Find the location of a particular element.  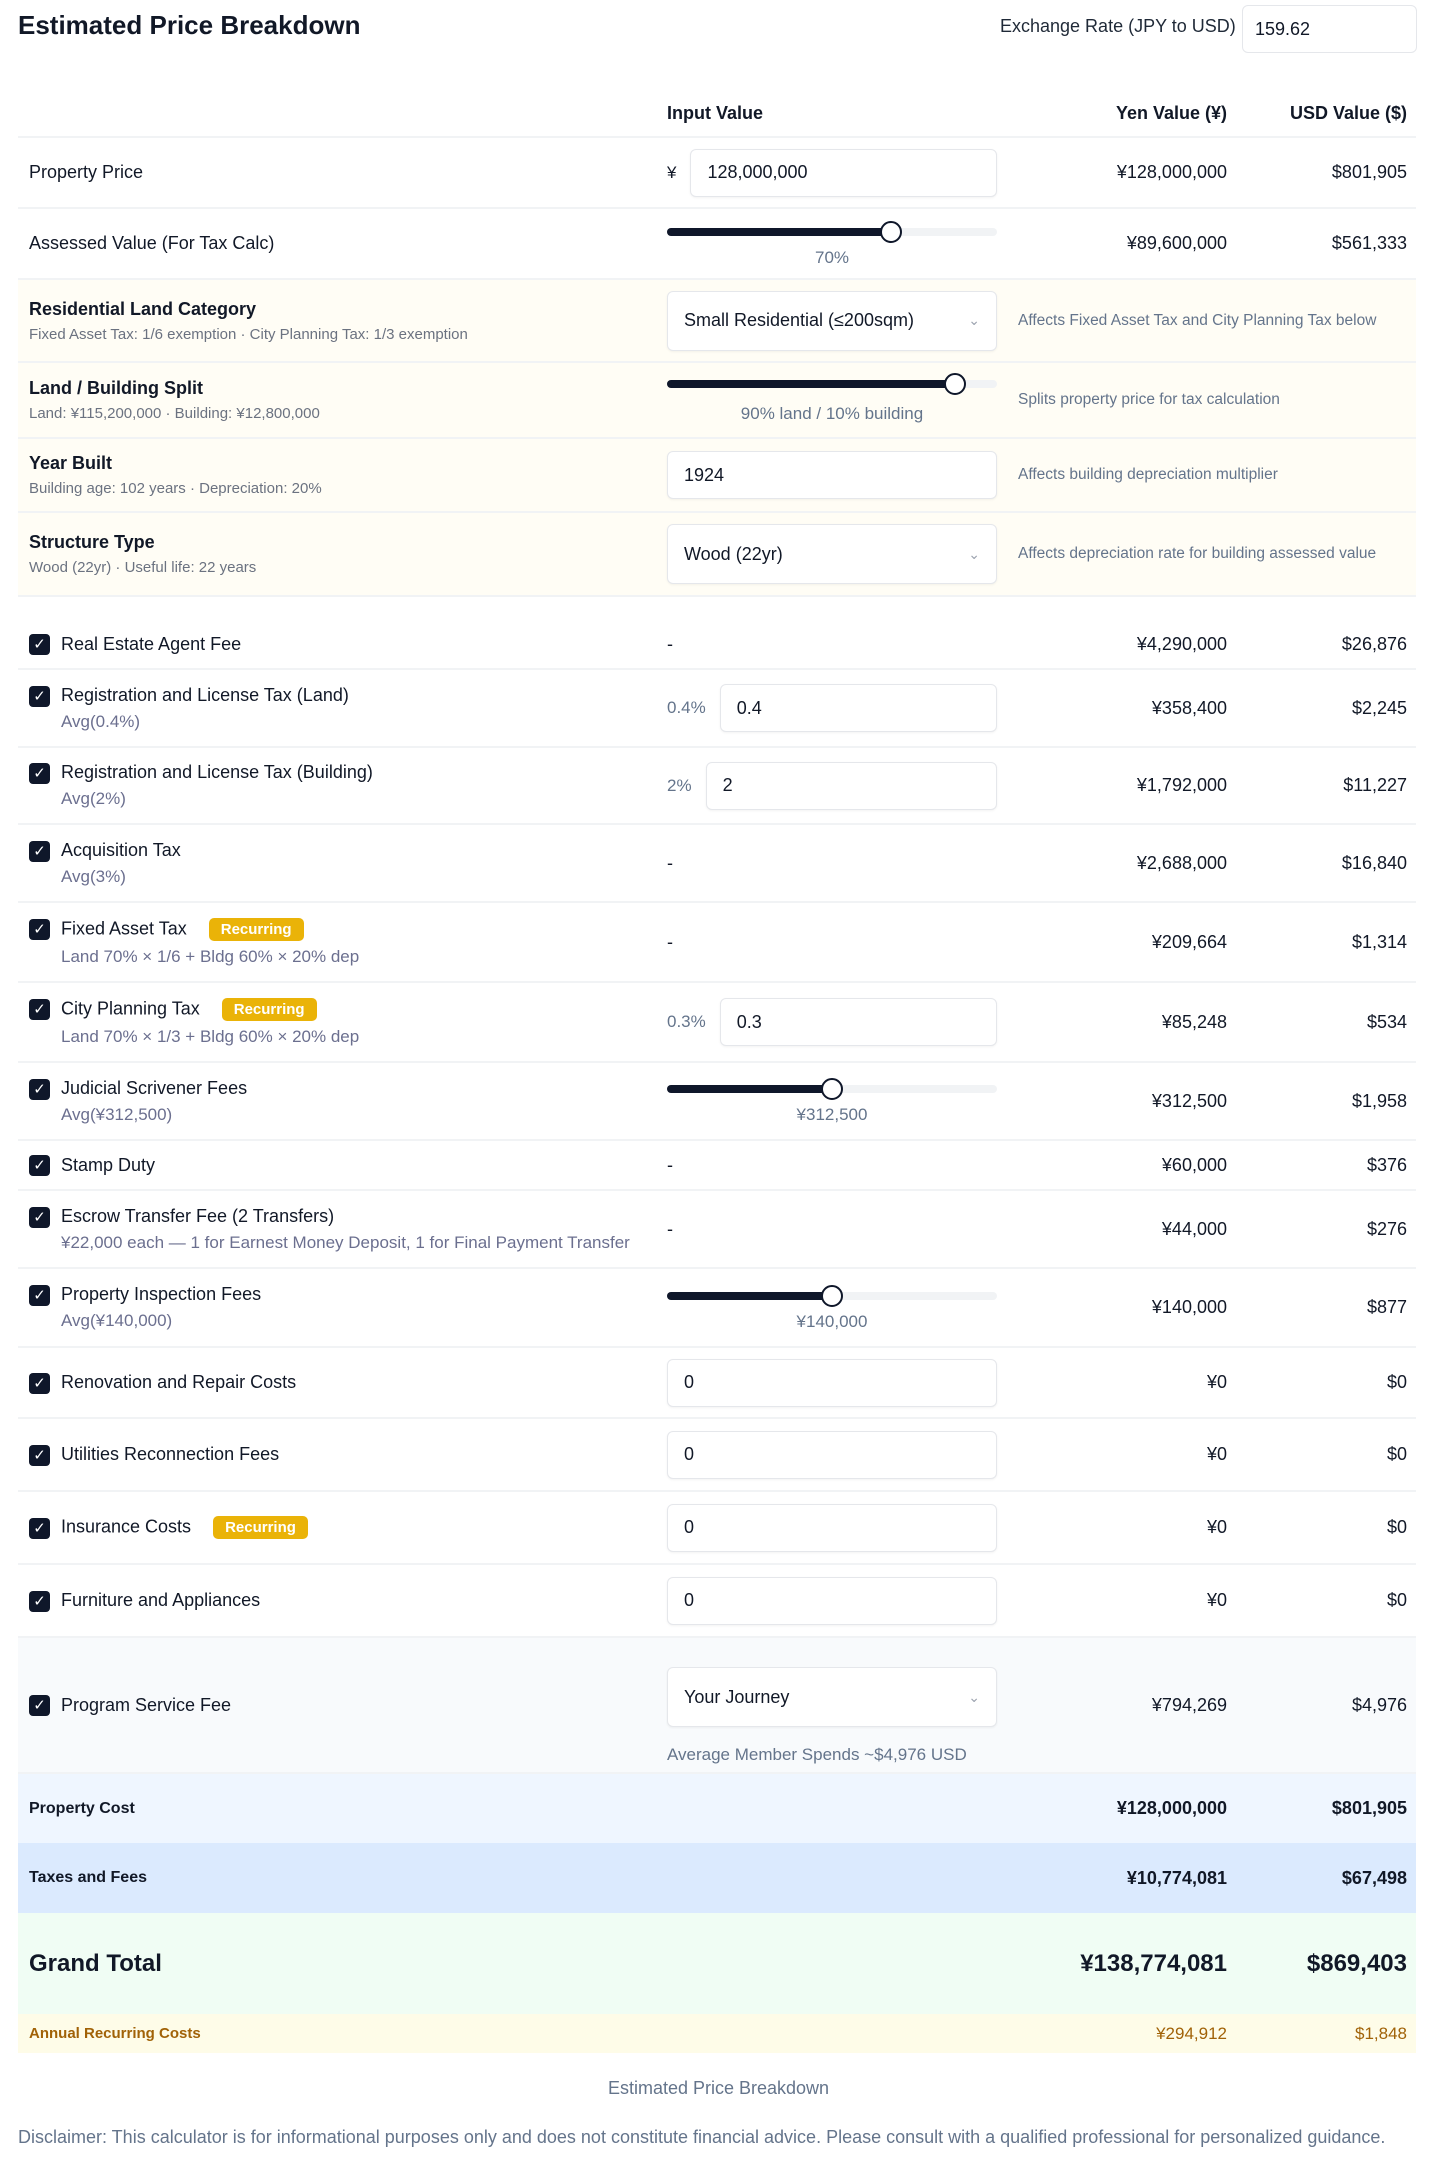

land-category-select: Small Residential (≤200sqm) ⌄ is located at coordinates (832, 320).